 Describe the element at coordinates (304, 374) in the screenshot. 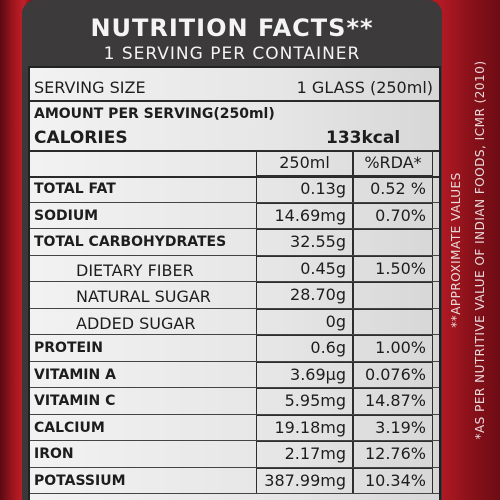

I see `nutrient-amount: 3.69µg` at that location.